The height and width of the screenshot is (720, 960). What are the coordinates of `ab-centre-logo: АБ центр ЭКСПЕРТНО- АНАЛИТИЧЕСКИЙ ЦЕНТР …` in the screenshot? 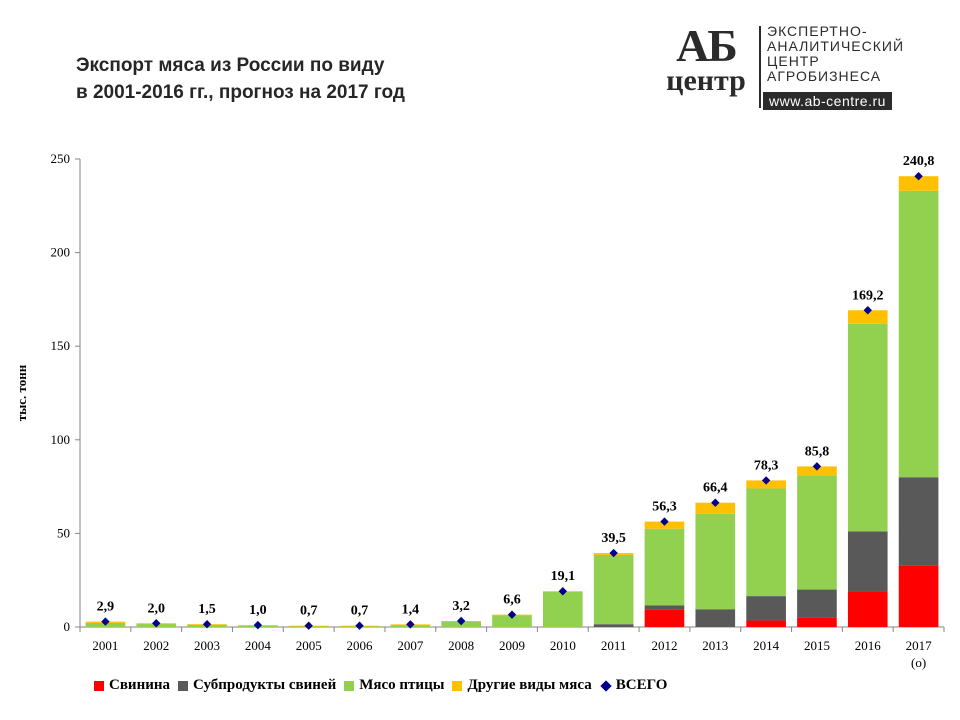 It's located at (795, 68).